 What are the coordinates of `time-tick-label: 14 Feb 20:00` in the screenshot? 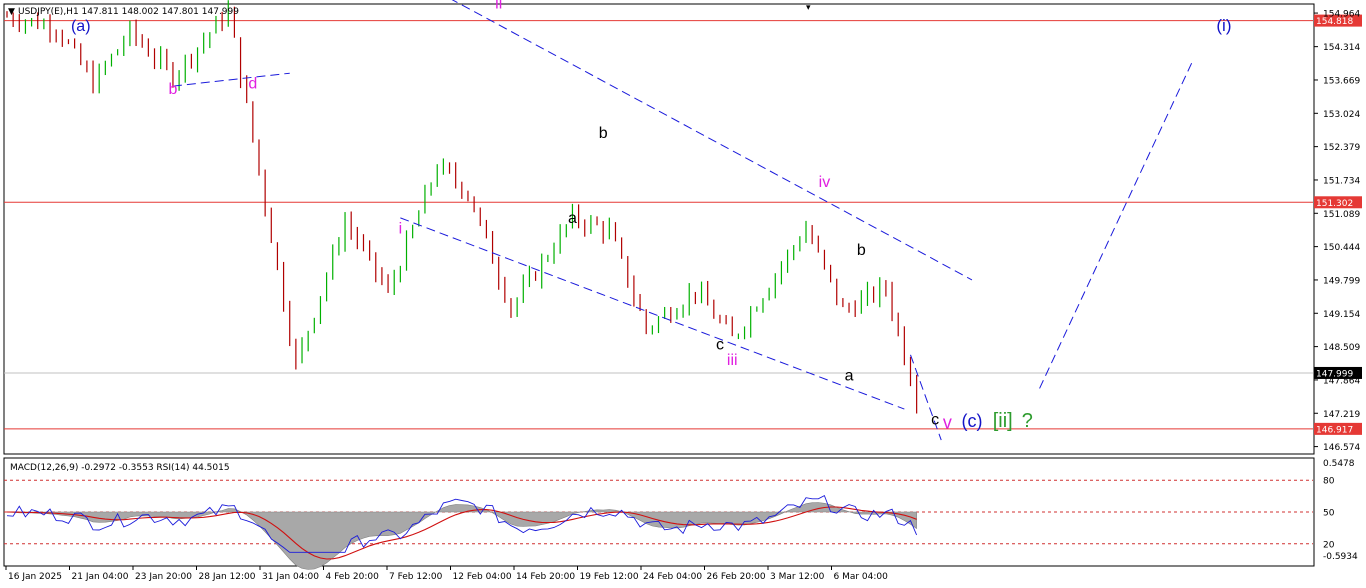 It's located at (545, 577).